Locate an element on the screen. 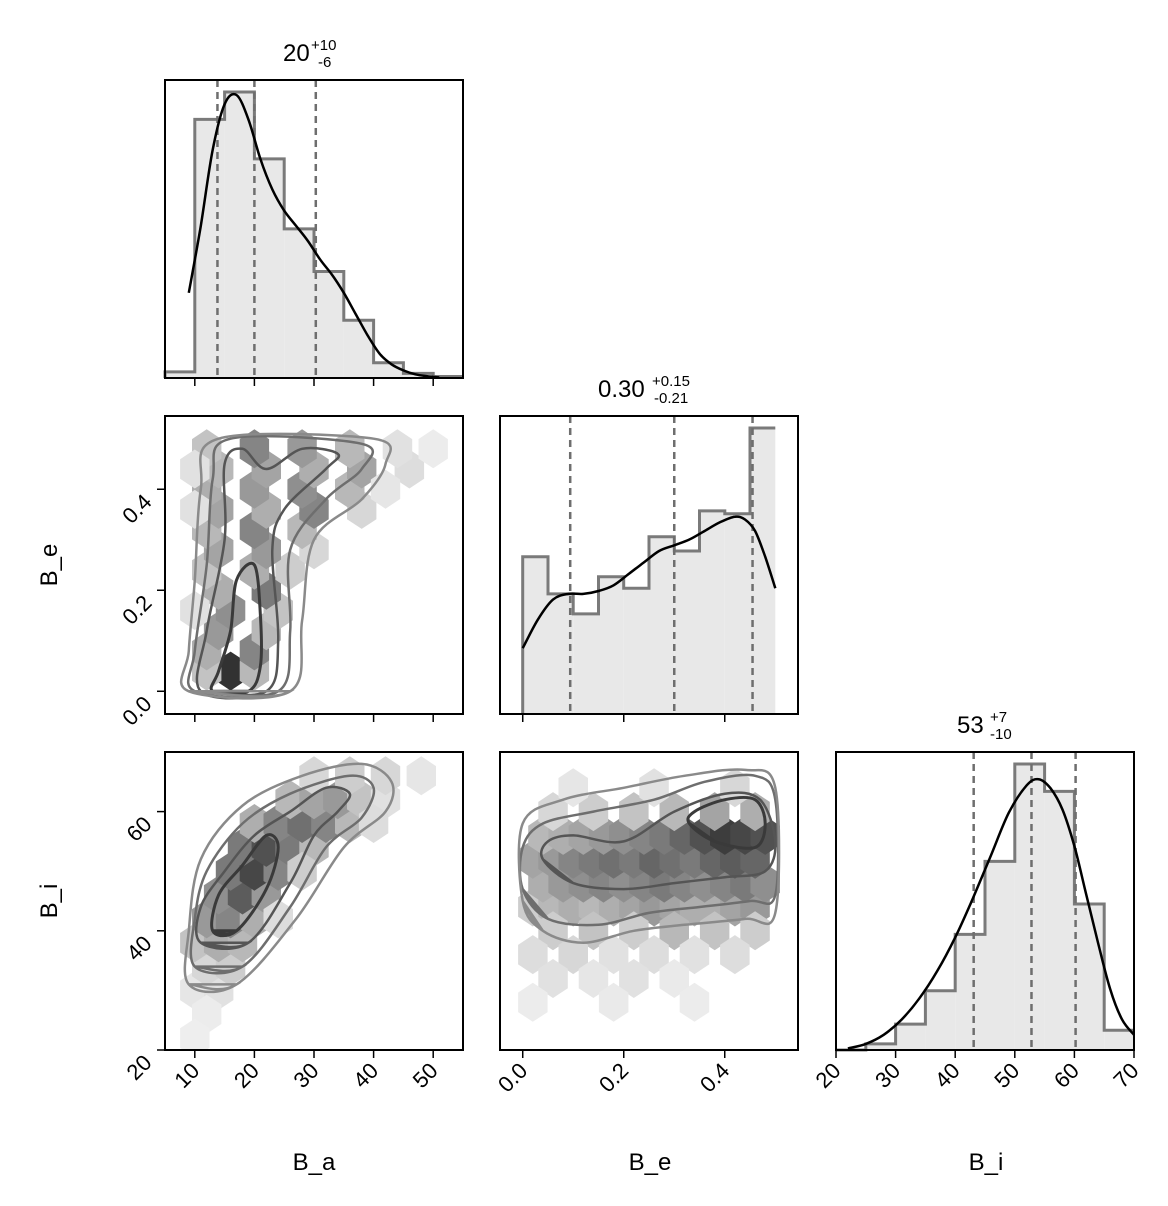 Image resolution: width=1168 pixels, height=1206 pixels. marginal-panel-b-e is located at coordinates (649, 565).